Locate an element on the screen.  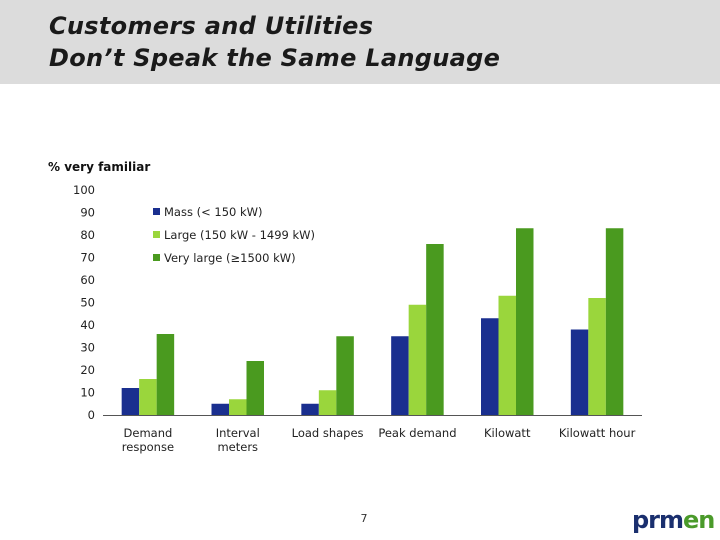
y-tick-label: 50 is located at coordinates (87, 303).